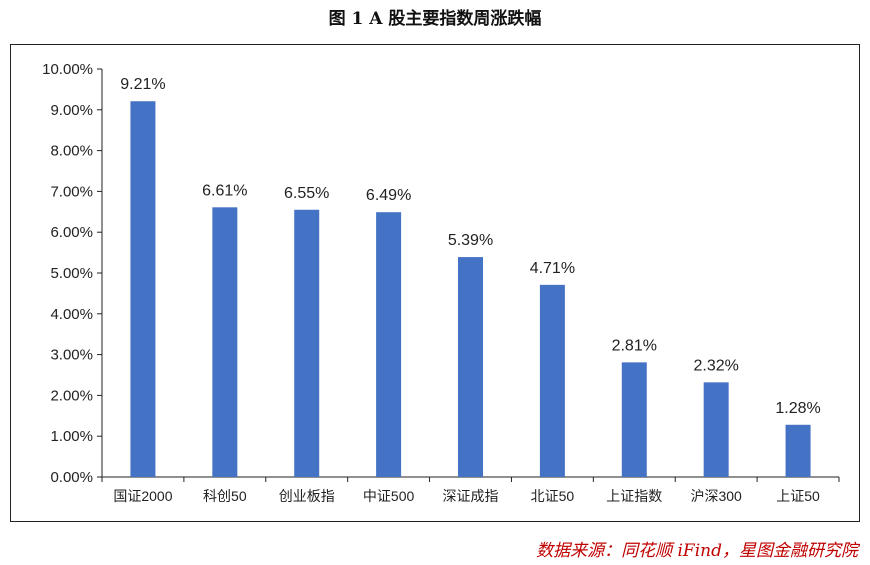  What do you see at coordinates (307, 496) in the screenshot?
I see `category-label: 创业板指` at bounding box center [307, 496].